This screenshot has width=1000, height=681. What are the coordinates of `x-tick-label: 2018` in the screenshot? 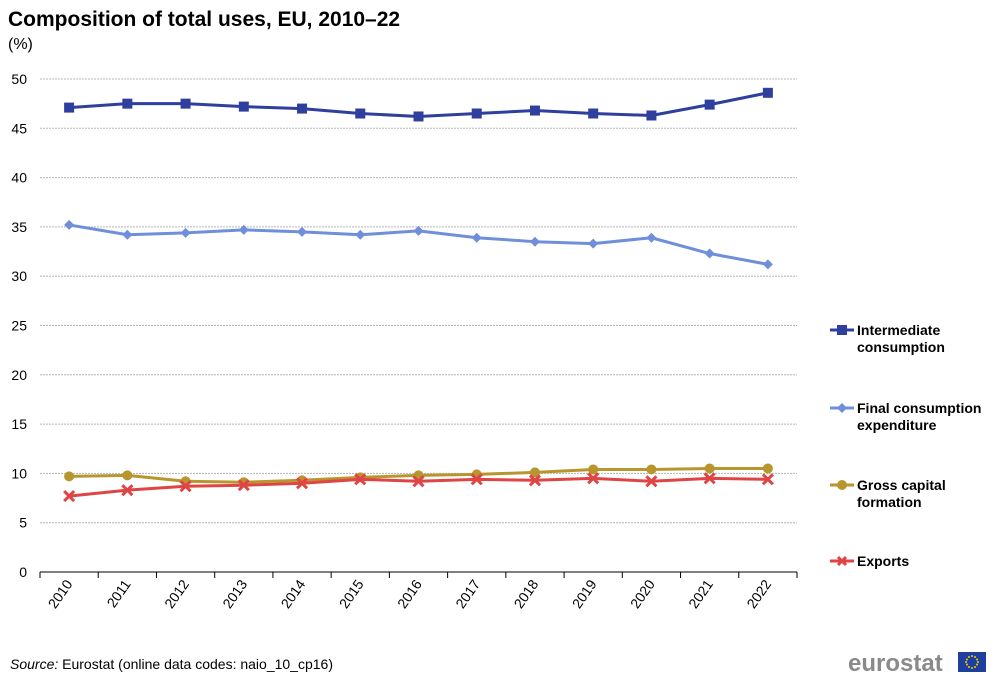 It's located at (525, 593).